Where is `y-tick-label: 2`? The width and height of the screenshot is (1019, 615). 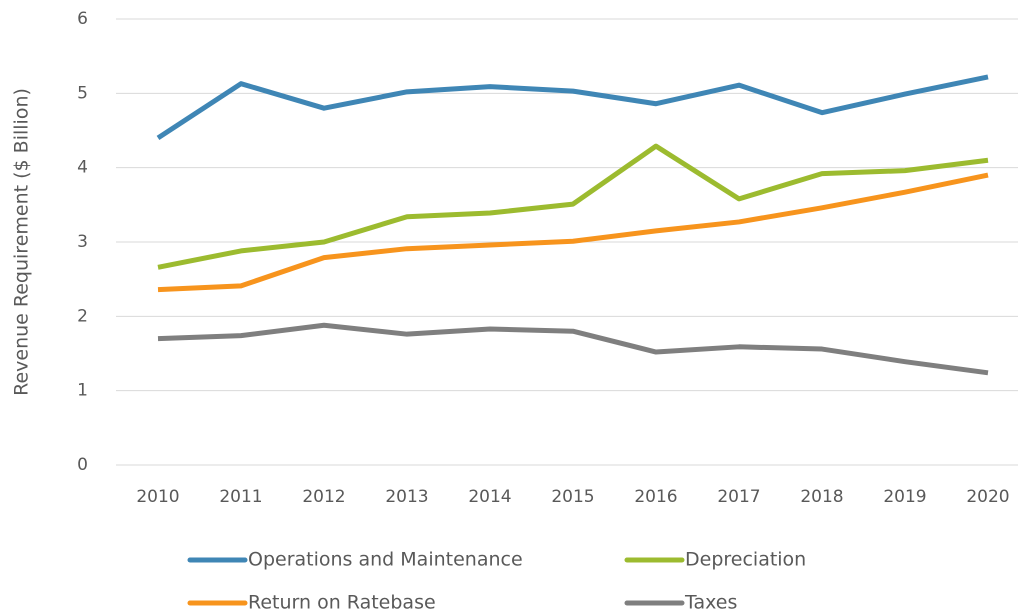 y-tick-label: 2 is located at coordinates (82, 316).